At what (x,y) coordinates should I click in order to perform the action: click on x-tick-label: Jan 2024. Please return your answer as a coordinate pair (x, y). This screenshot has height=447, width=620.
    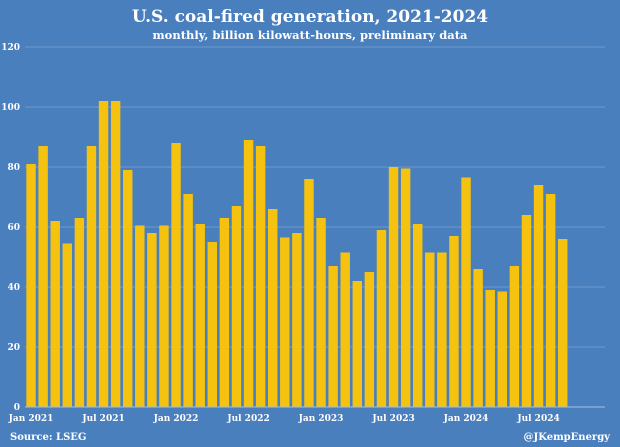
    Looking at the image, I should click on (466, 419).